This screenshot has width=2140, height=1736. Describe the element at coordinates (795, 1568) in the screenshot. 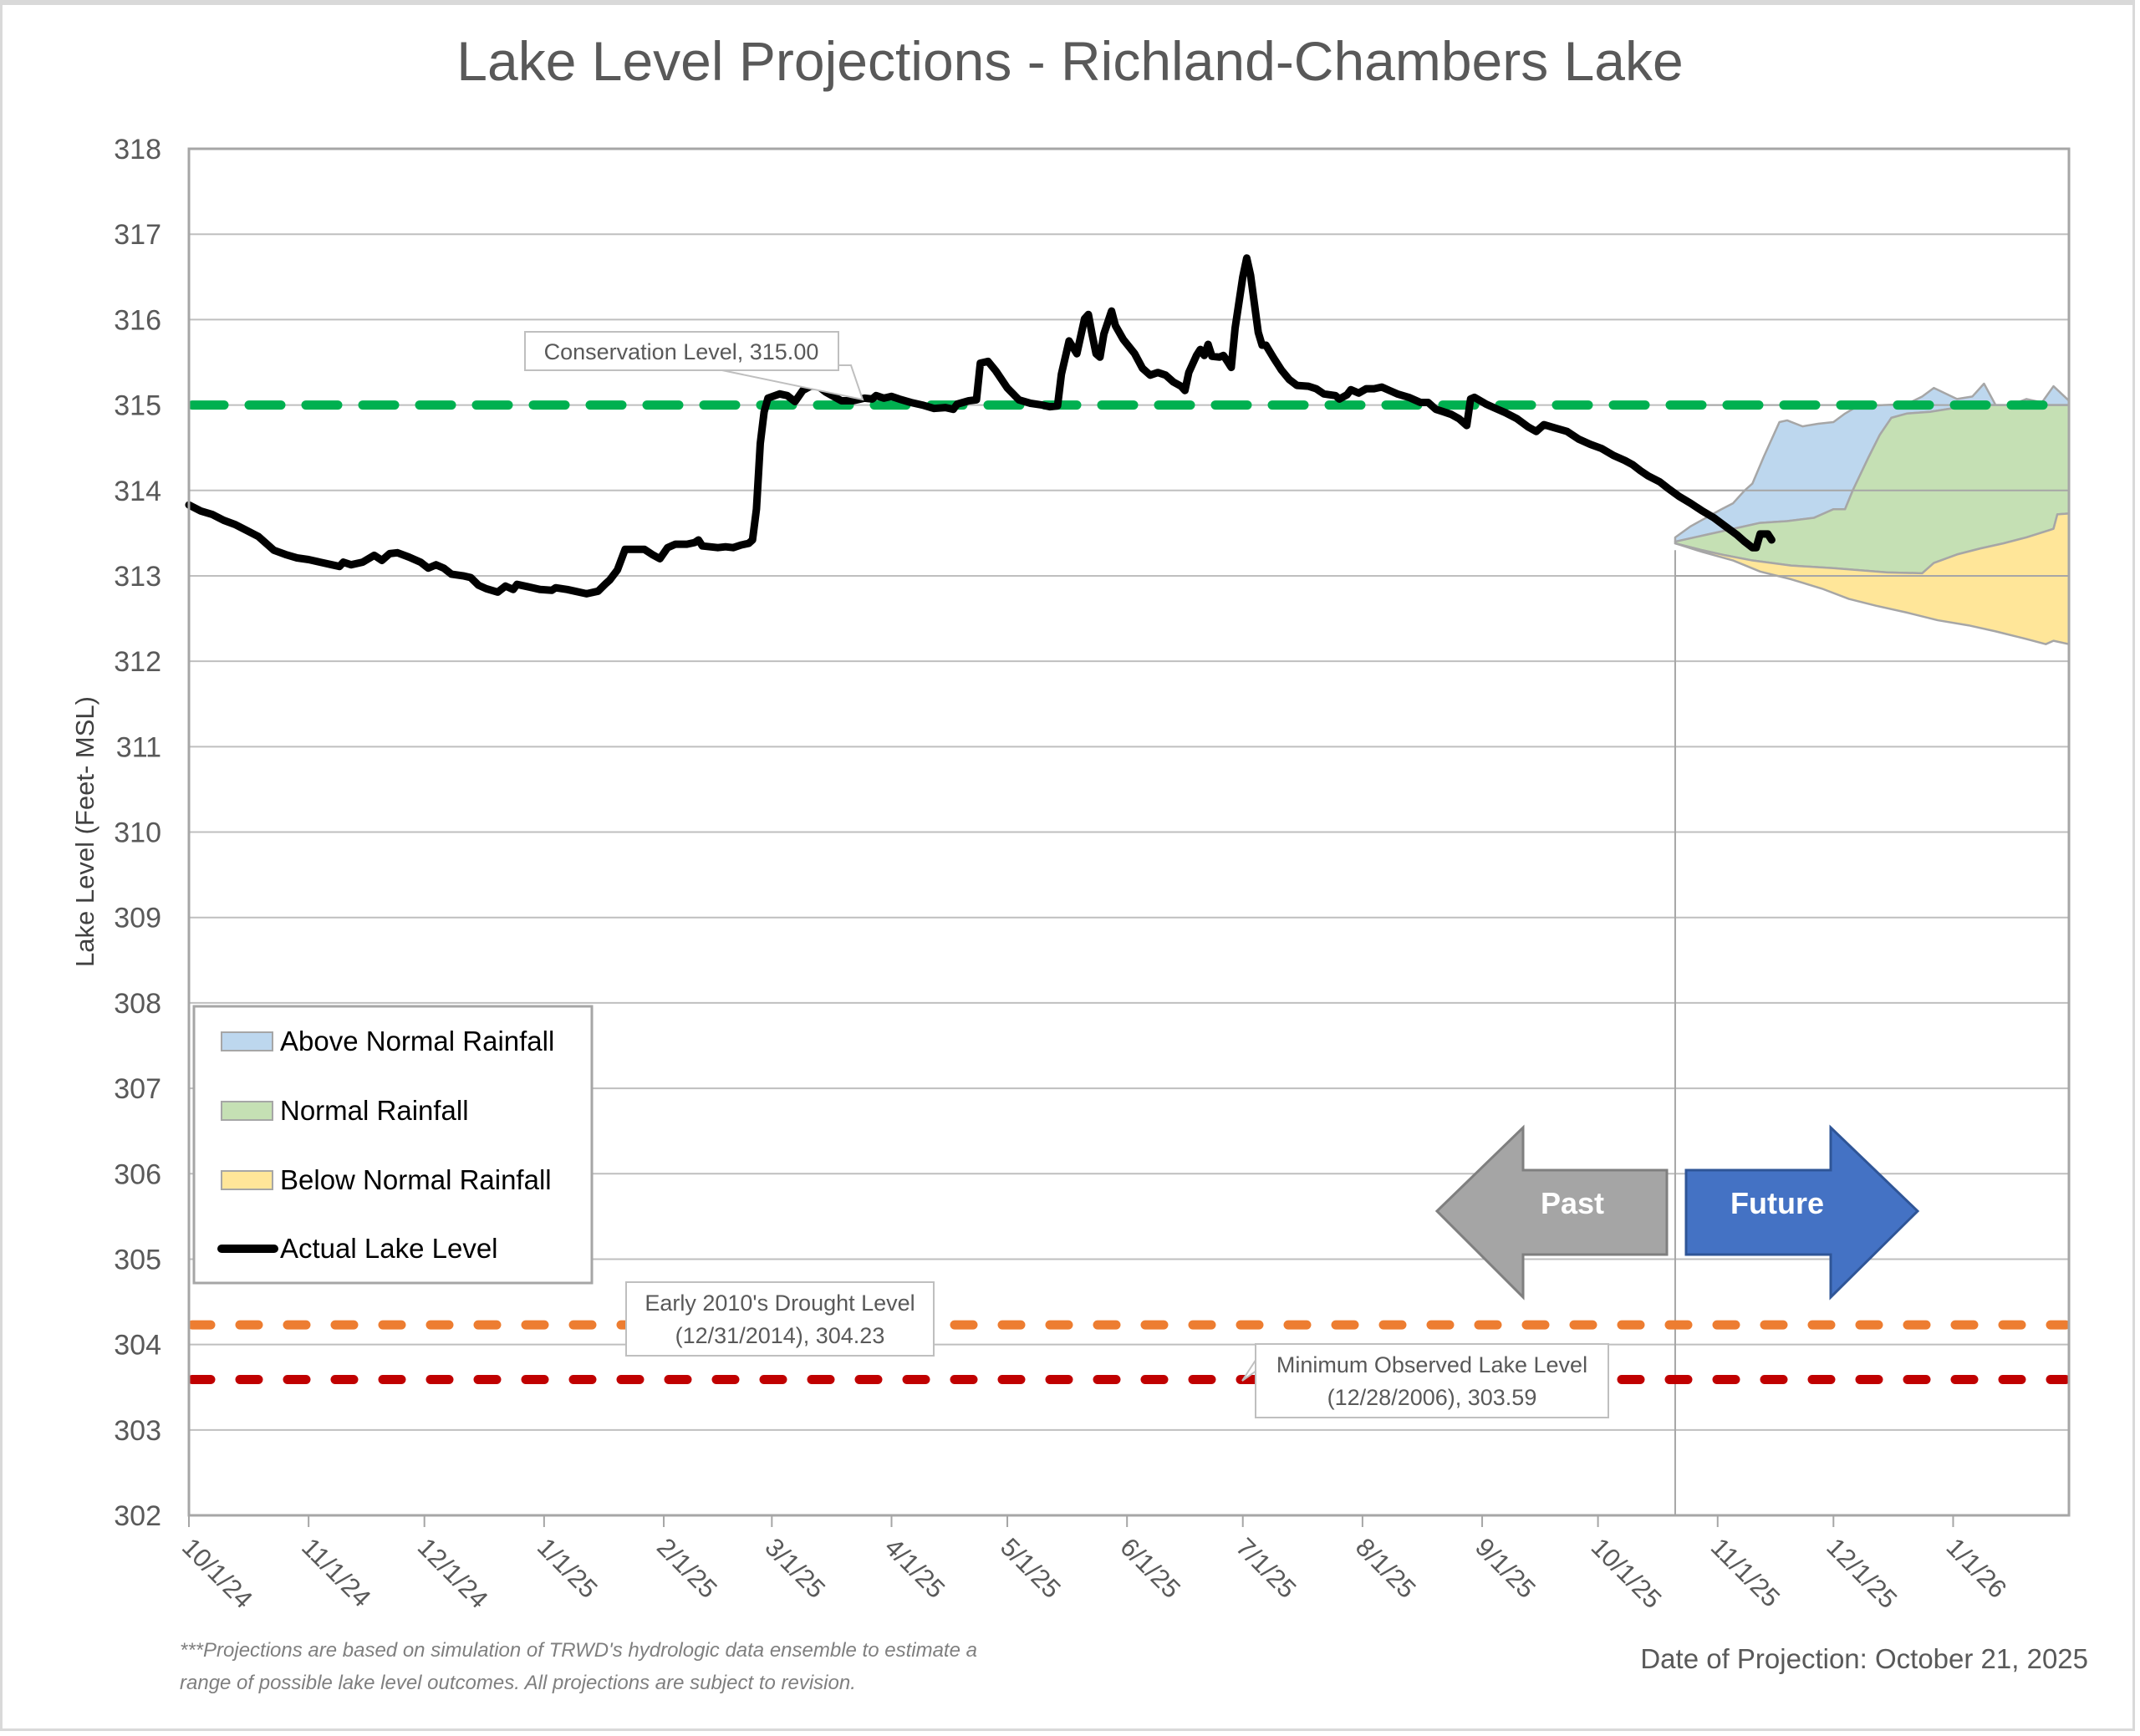

I see `x-tick-label: 3/1/25` at that location.